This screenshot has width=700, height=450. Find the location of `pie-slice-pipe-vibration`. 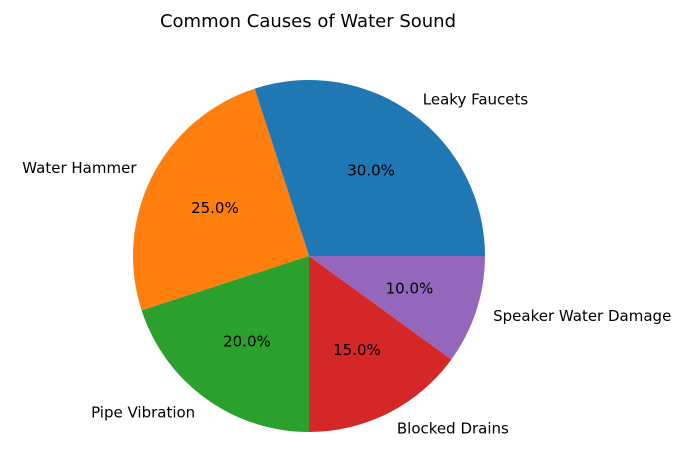

pie-slice-pipe-vibration is located at coordinates (225, 344).